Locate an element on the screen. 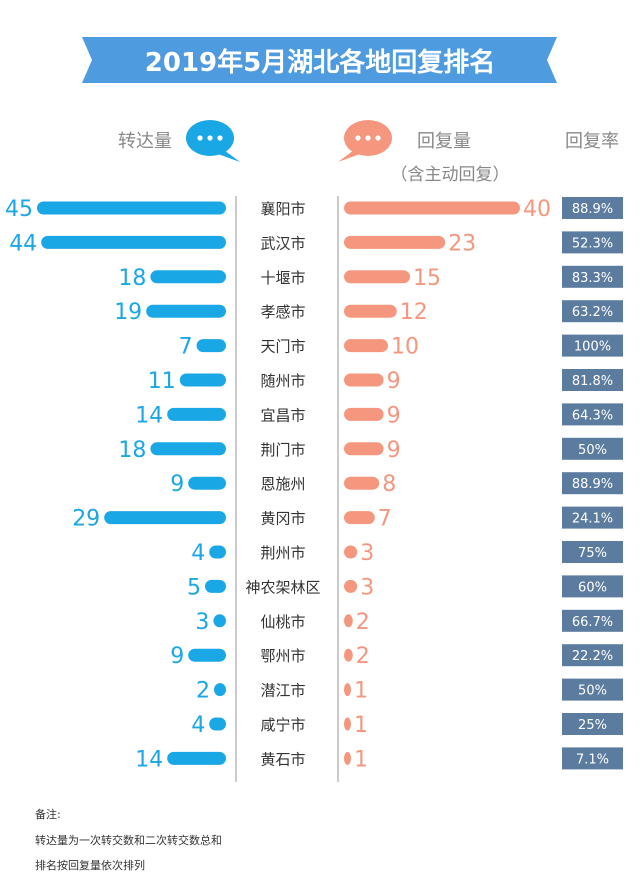 This screenshot has width=640, height=880. legend-right-sublabel: （含主动回复） is located at coordinates (450, 175).